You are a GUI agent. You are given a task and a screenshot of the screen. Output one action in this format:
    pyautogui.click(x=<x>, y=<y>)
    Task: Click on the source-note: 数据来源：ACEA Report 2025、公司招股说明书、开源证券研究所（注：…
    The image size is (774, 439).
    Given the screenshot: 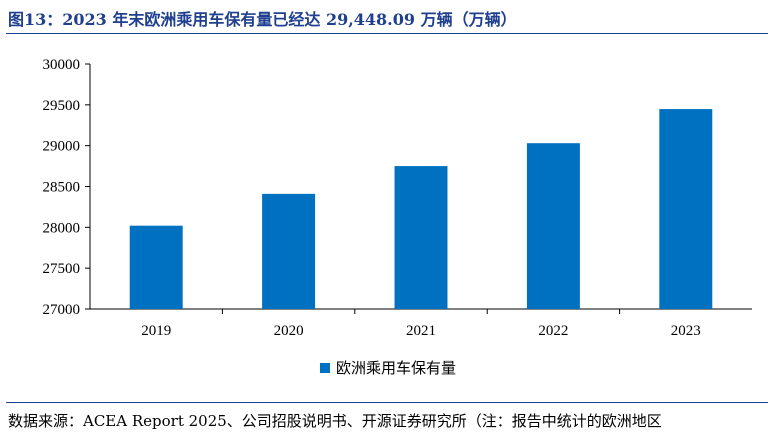 What is the action you would take?
    pyautogui.click(x=335, y=421)
    